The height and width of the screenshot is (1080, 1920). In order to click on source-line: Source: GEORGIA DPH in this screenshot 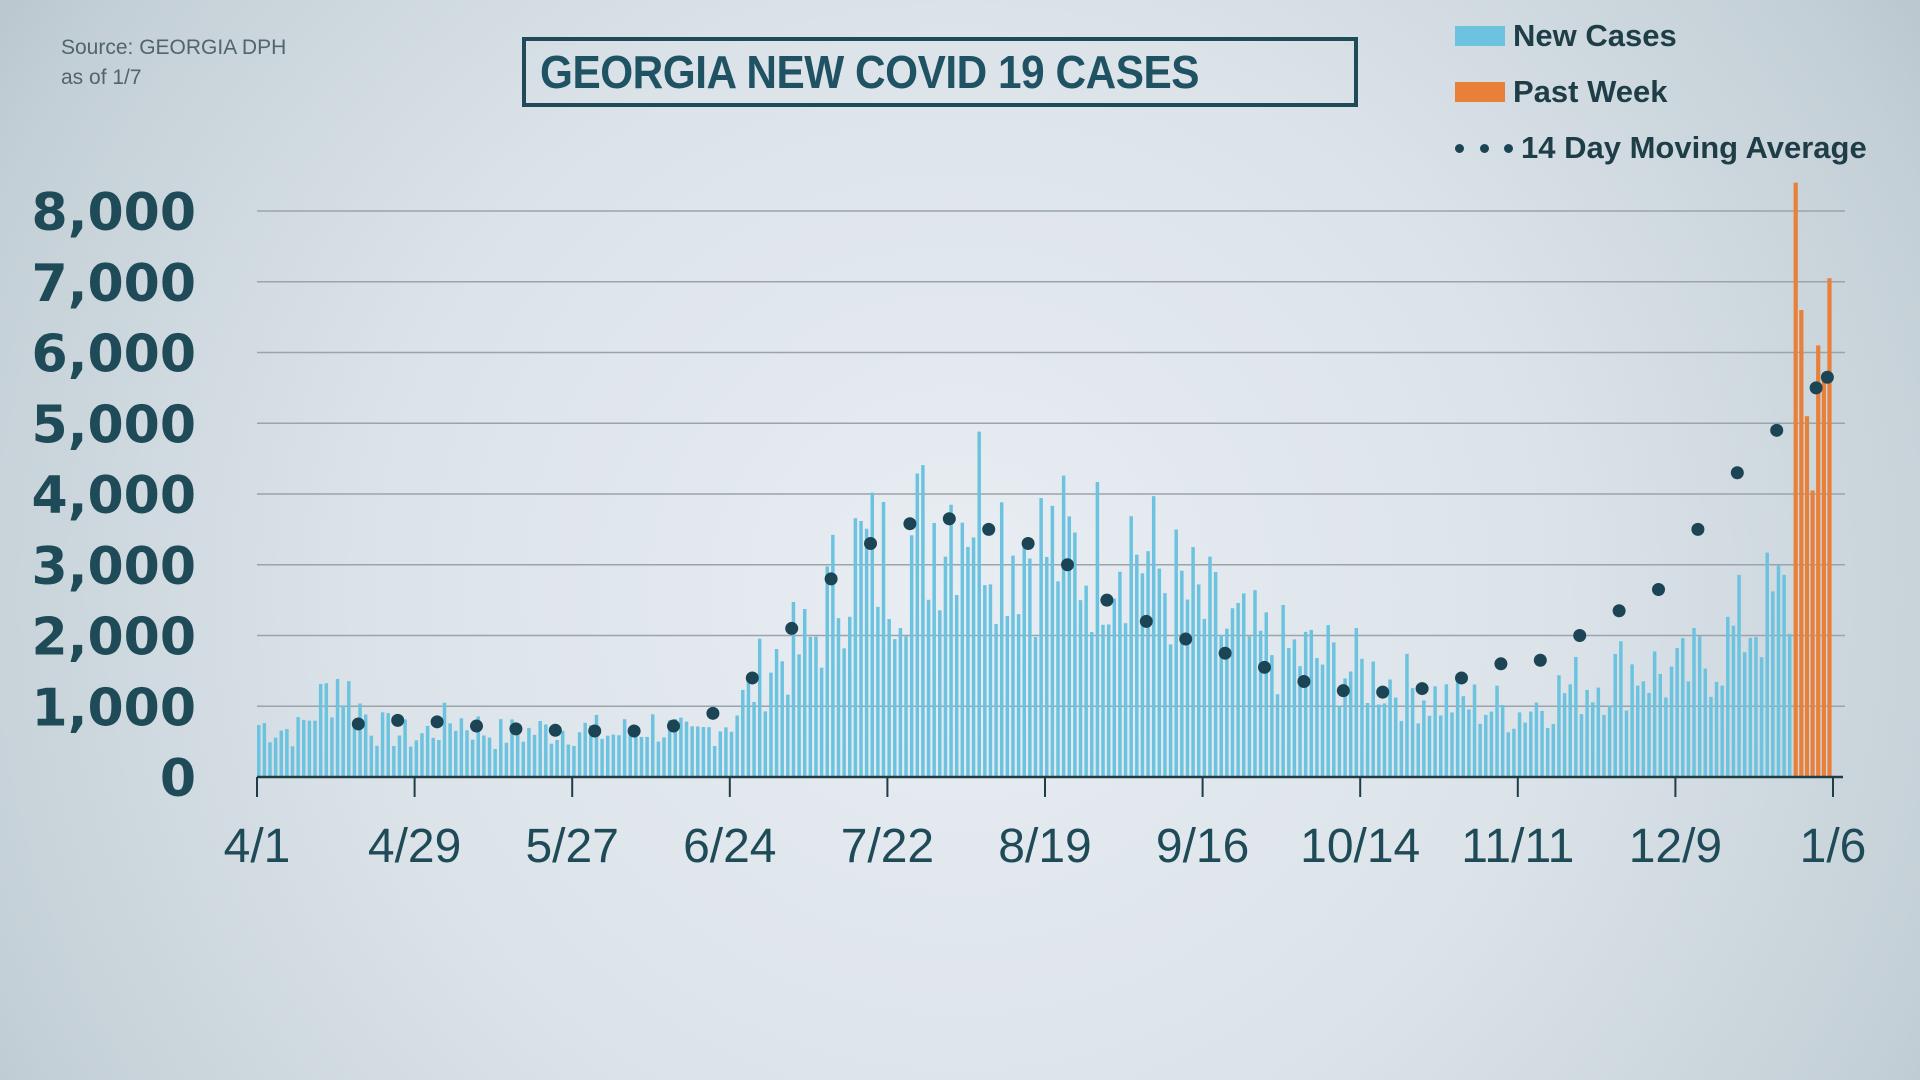, I will do `click(174, 47)`.